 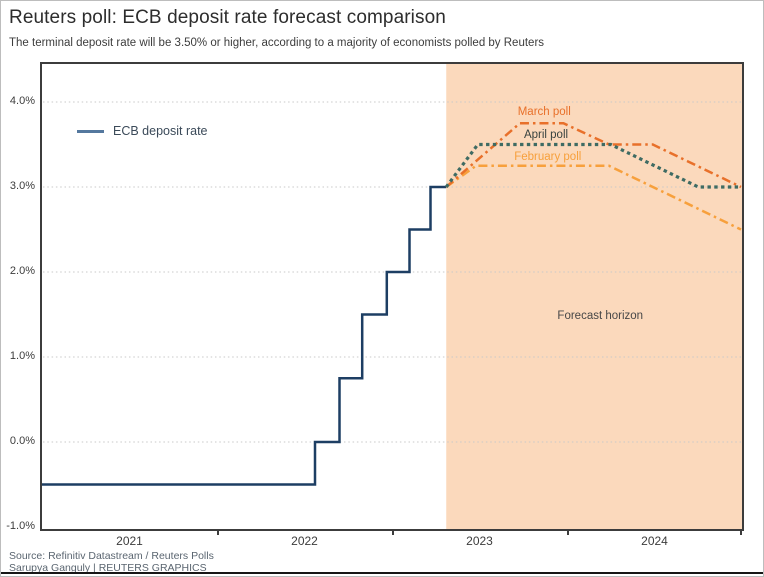 I want to click on x-axis-tick-label: 2024, so click(x=654, y=541).